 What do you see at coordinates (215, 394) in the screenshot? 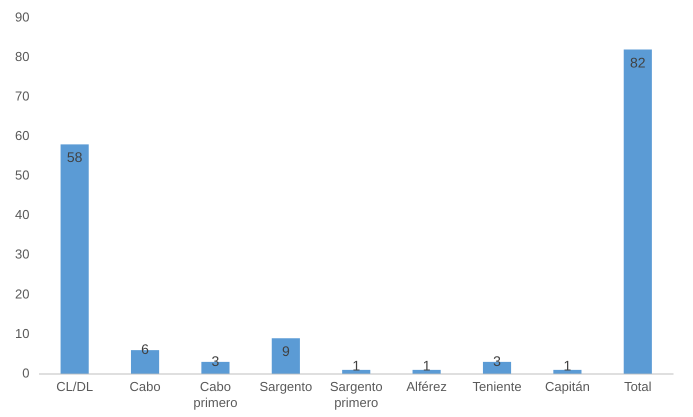
I see `x-tick-label: Cabo primero` at bounding box center [215, 394].